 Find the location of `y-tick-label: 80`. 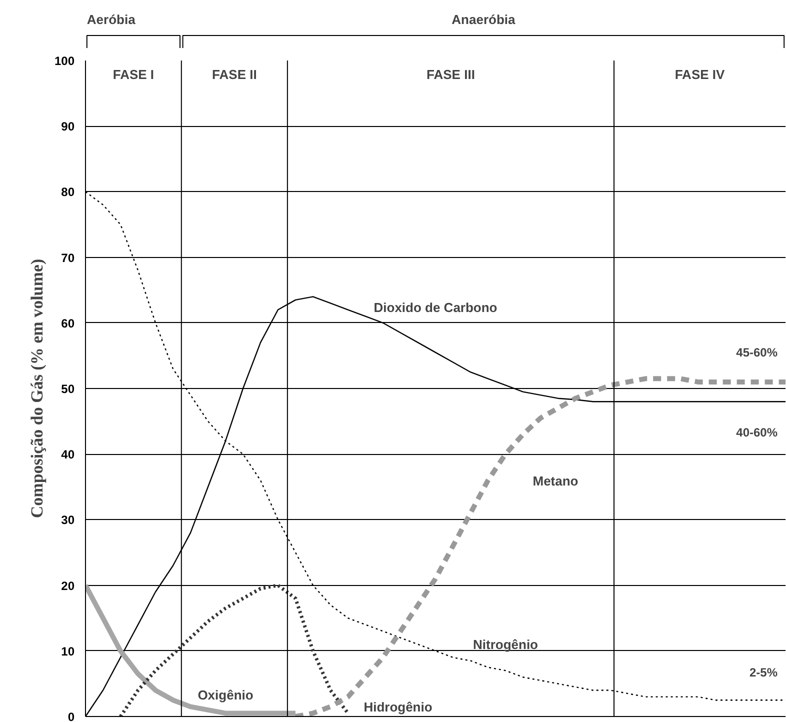

y-tick-label: 80 is located at coordinates (68, 192).